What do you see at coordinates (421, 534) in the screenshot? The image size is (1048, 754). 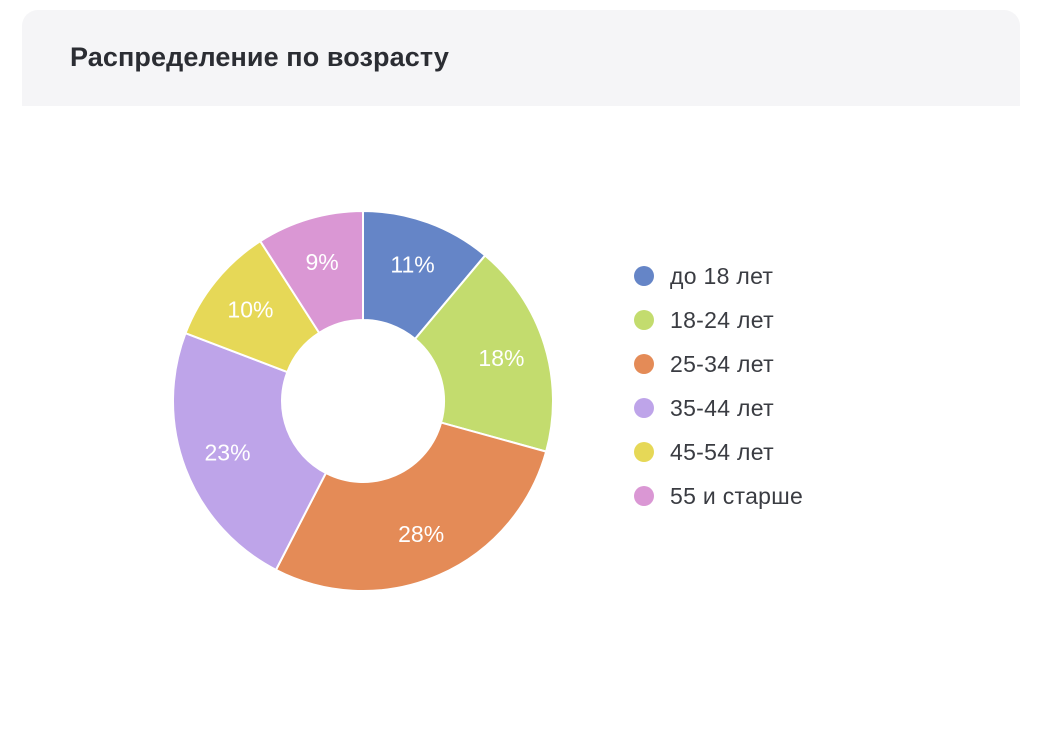 I see `slice-label-3: 28%` at bounding box center [421, 534].